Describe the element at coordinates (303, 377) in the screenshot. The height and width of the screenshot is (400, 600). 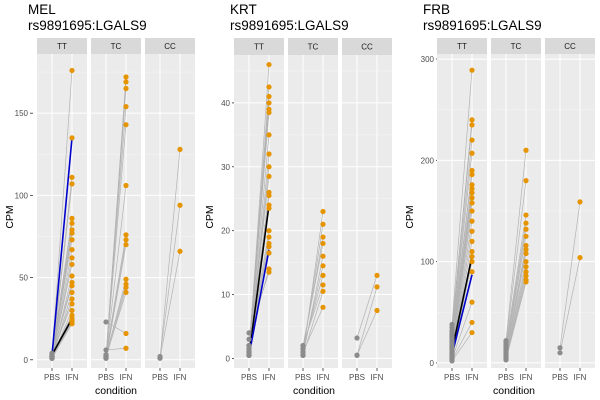
I see `chart-krt-xtick-label: PBS` at that location.